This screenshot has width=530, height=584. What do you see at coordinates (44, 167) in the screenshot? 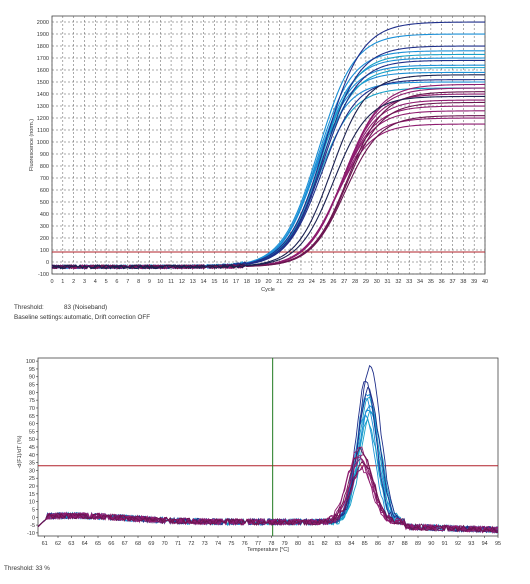
I see `amp-y-tick-label: 800` at bounding box center [44, 167].